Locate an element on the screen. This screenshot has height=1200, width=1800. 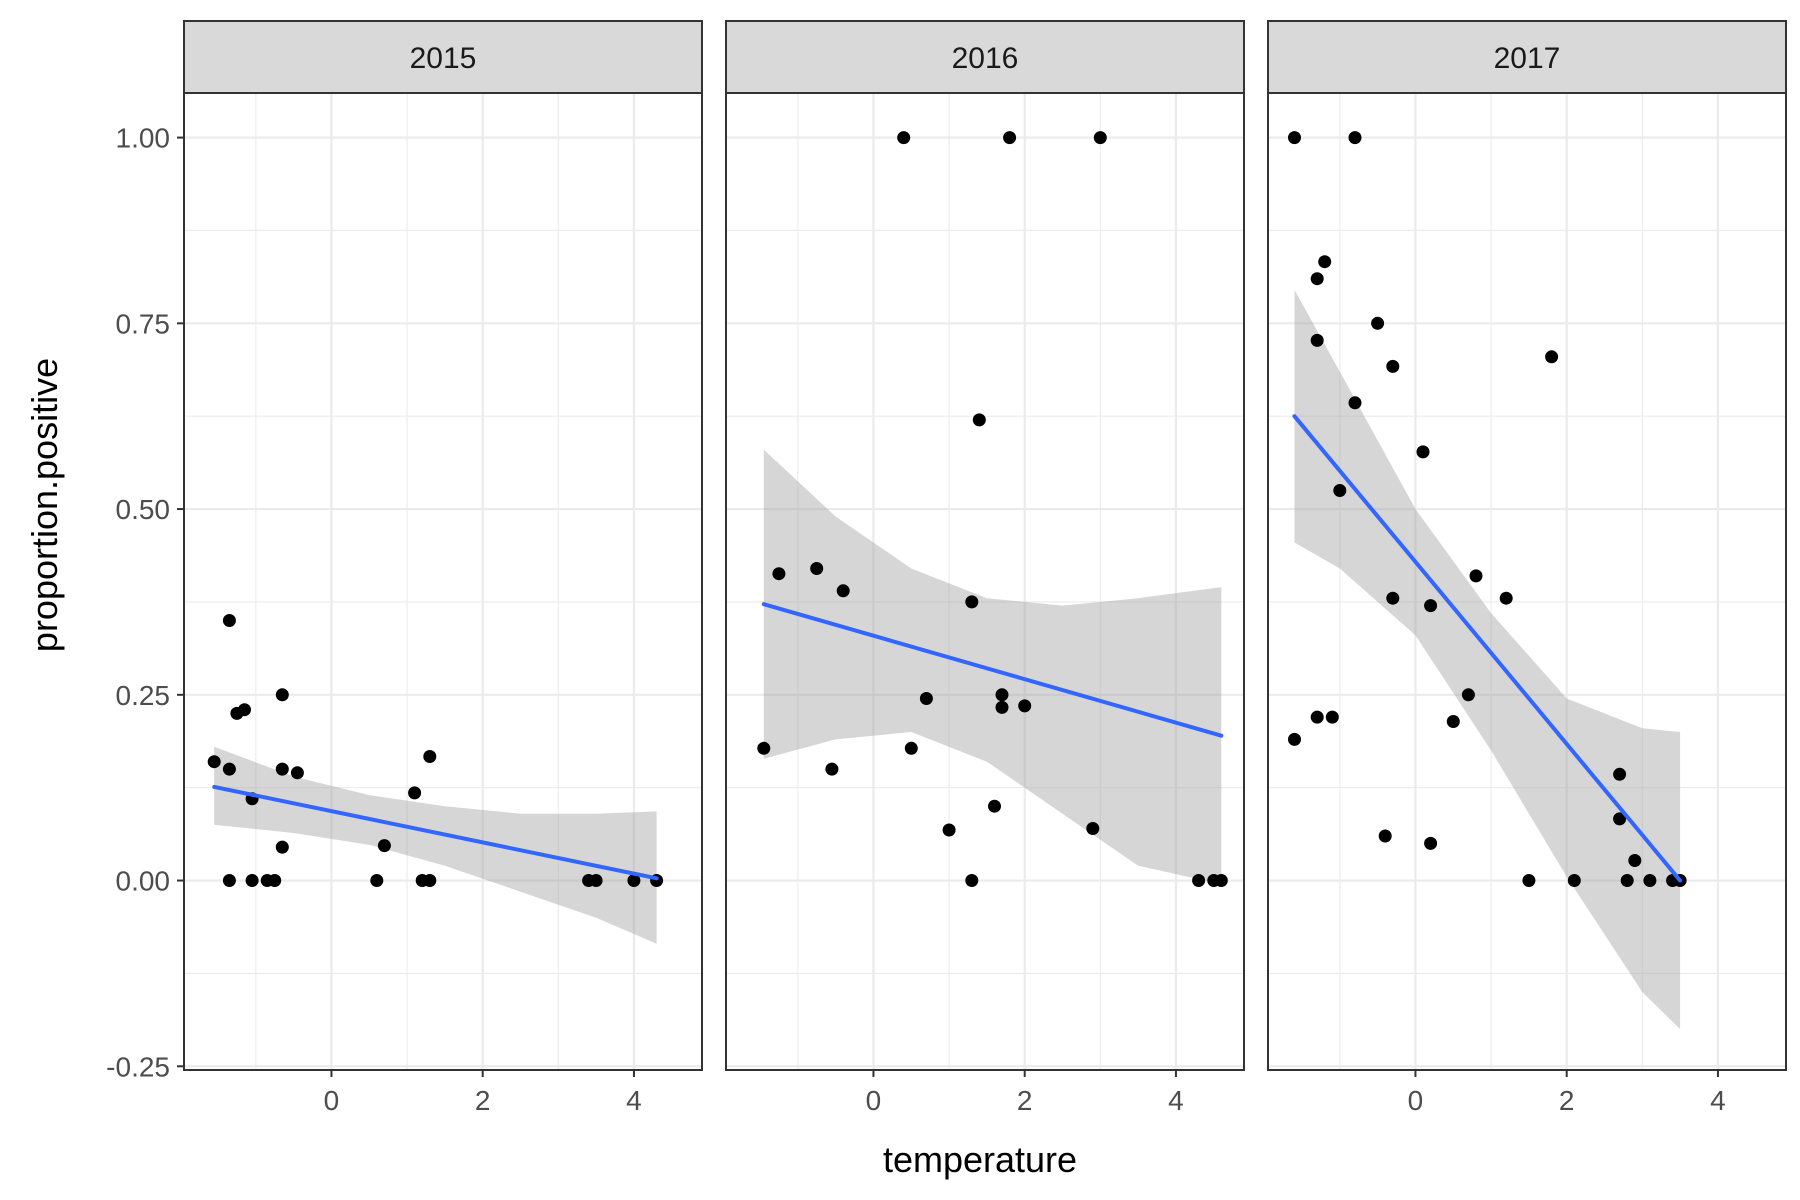
x-axis-title: temperature is located at coordinates (980, 1159).